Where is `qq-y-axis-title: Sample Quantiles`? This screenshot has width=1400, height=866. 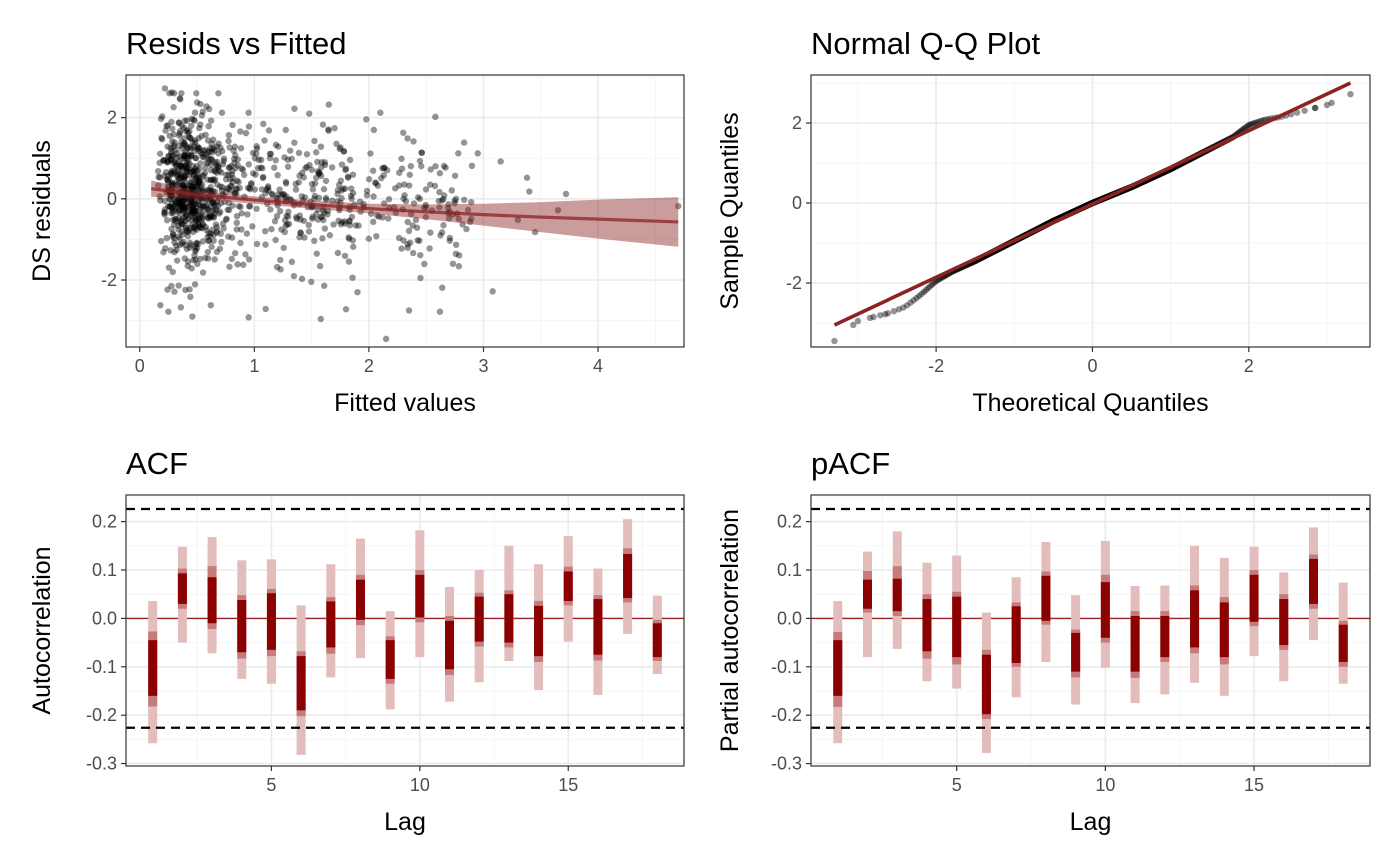
qq-y-axis-title: Sample Quantiles is located at coordinates (730, 210).